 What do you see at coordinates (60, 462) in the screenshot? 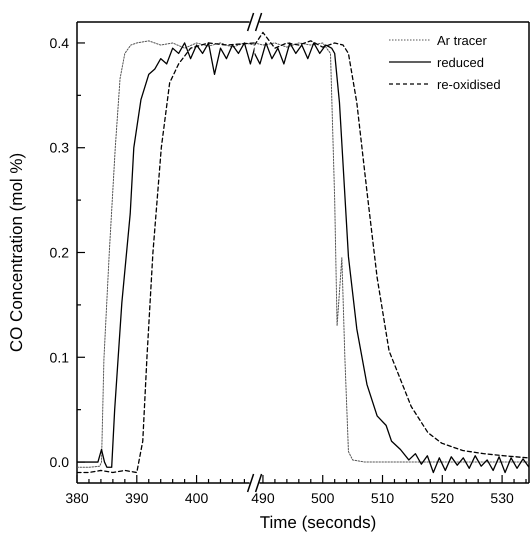
I see `y-tick-label: 0.0` at bounding box center [60, 462].